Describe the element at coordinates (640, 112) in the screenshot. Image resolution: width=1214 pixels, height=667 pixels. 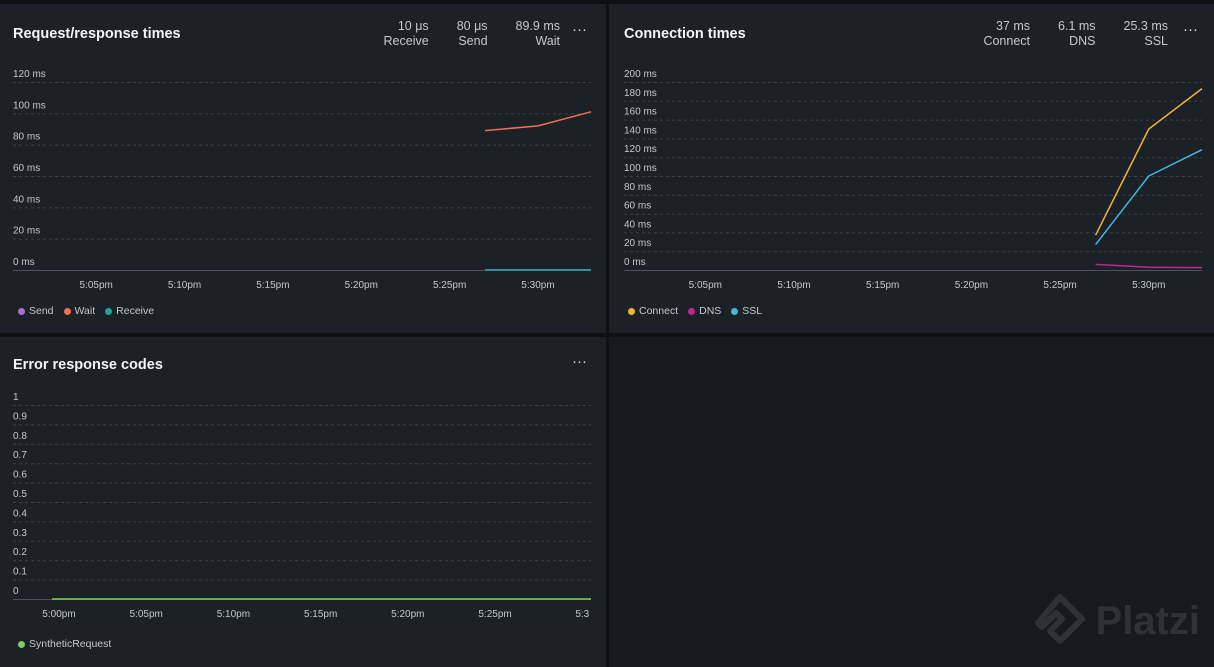
I see `y-tick-label: 160 ms` at that location.